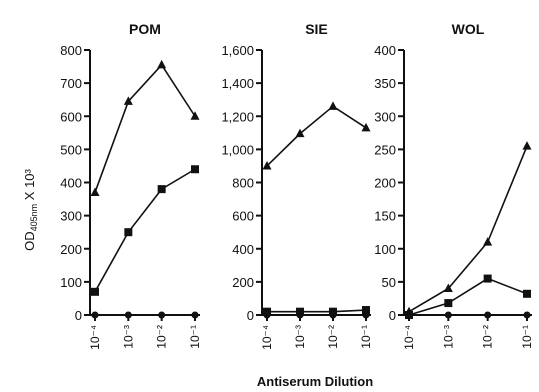  I want to click on y-tick-label: 50, so click(389, 282).